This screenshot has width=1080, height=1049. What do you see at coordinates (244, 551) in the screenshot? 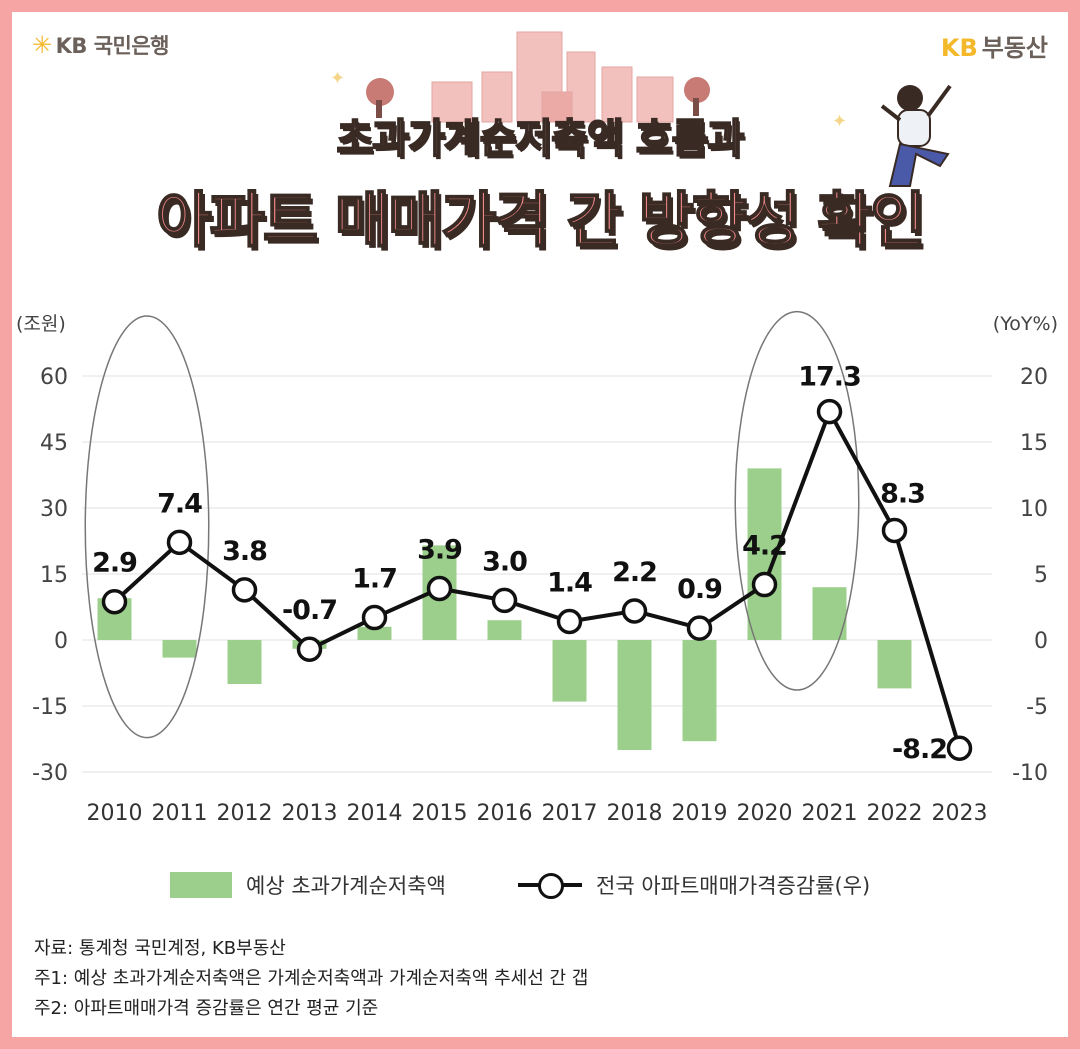
I see `price-data-label: 3.8` at bounding box center [244, 551].